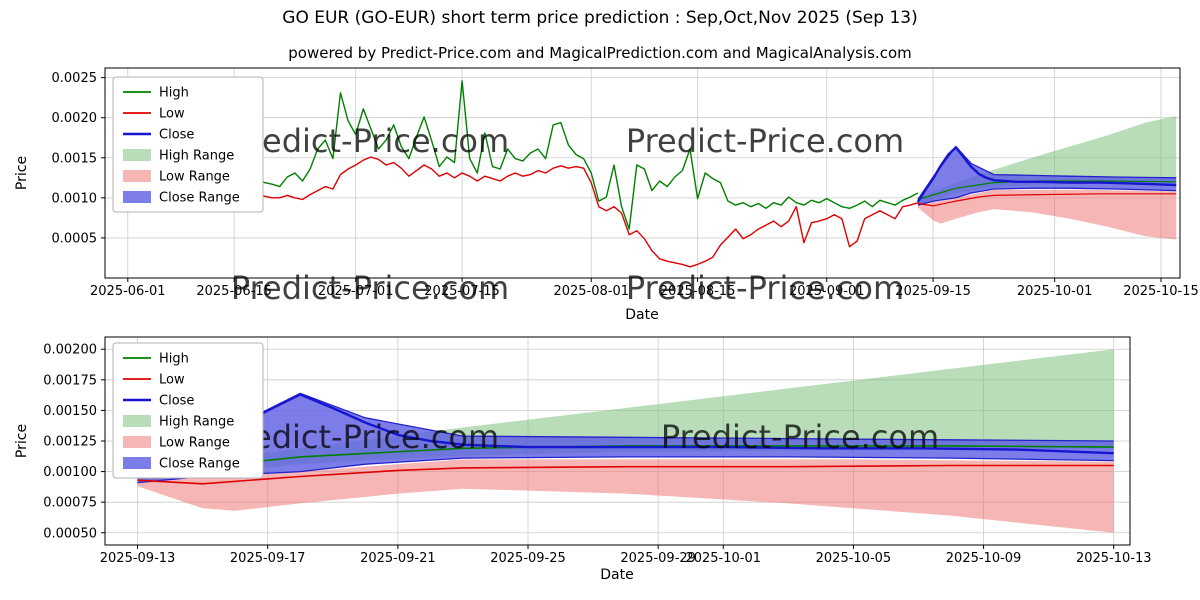 The width and height of the screenshot is (1200, 600). What do you see at coordinates (75, 78) in the screenshot?
I see `y-tick-label: 0.0025` at bounding box center [75, 78].